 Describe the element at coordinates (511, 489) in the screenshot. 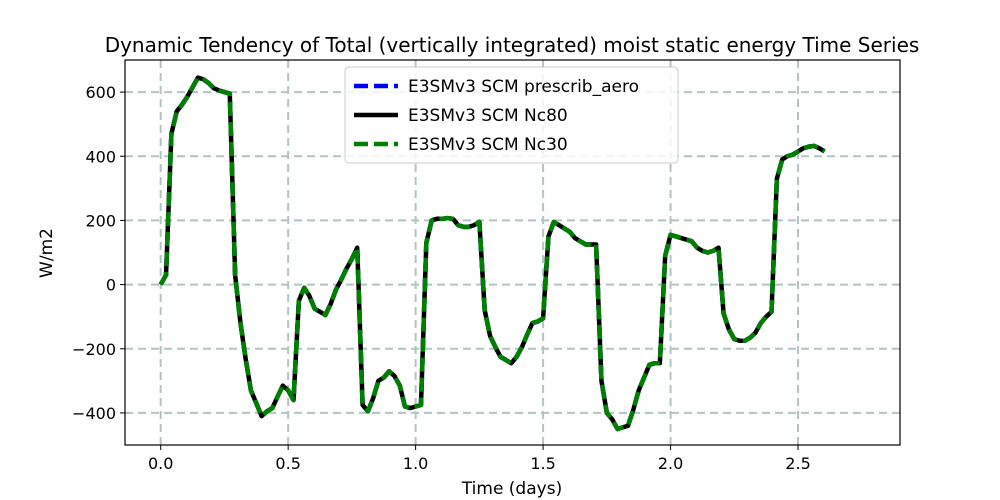

I see `x-axis-label: Time (days)` at that location.